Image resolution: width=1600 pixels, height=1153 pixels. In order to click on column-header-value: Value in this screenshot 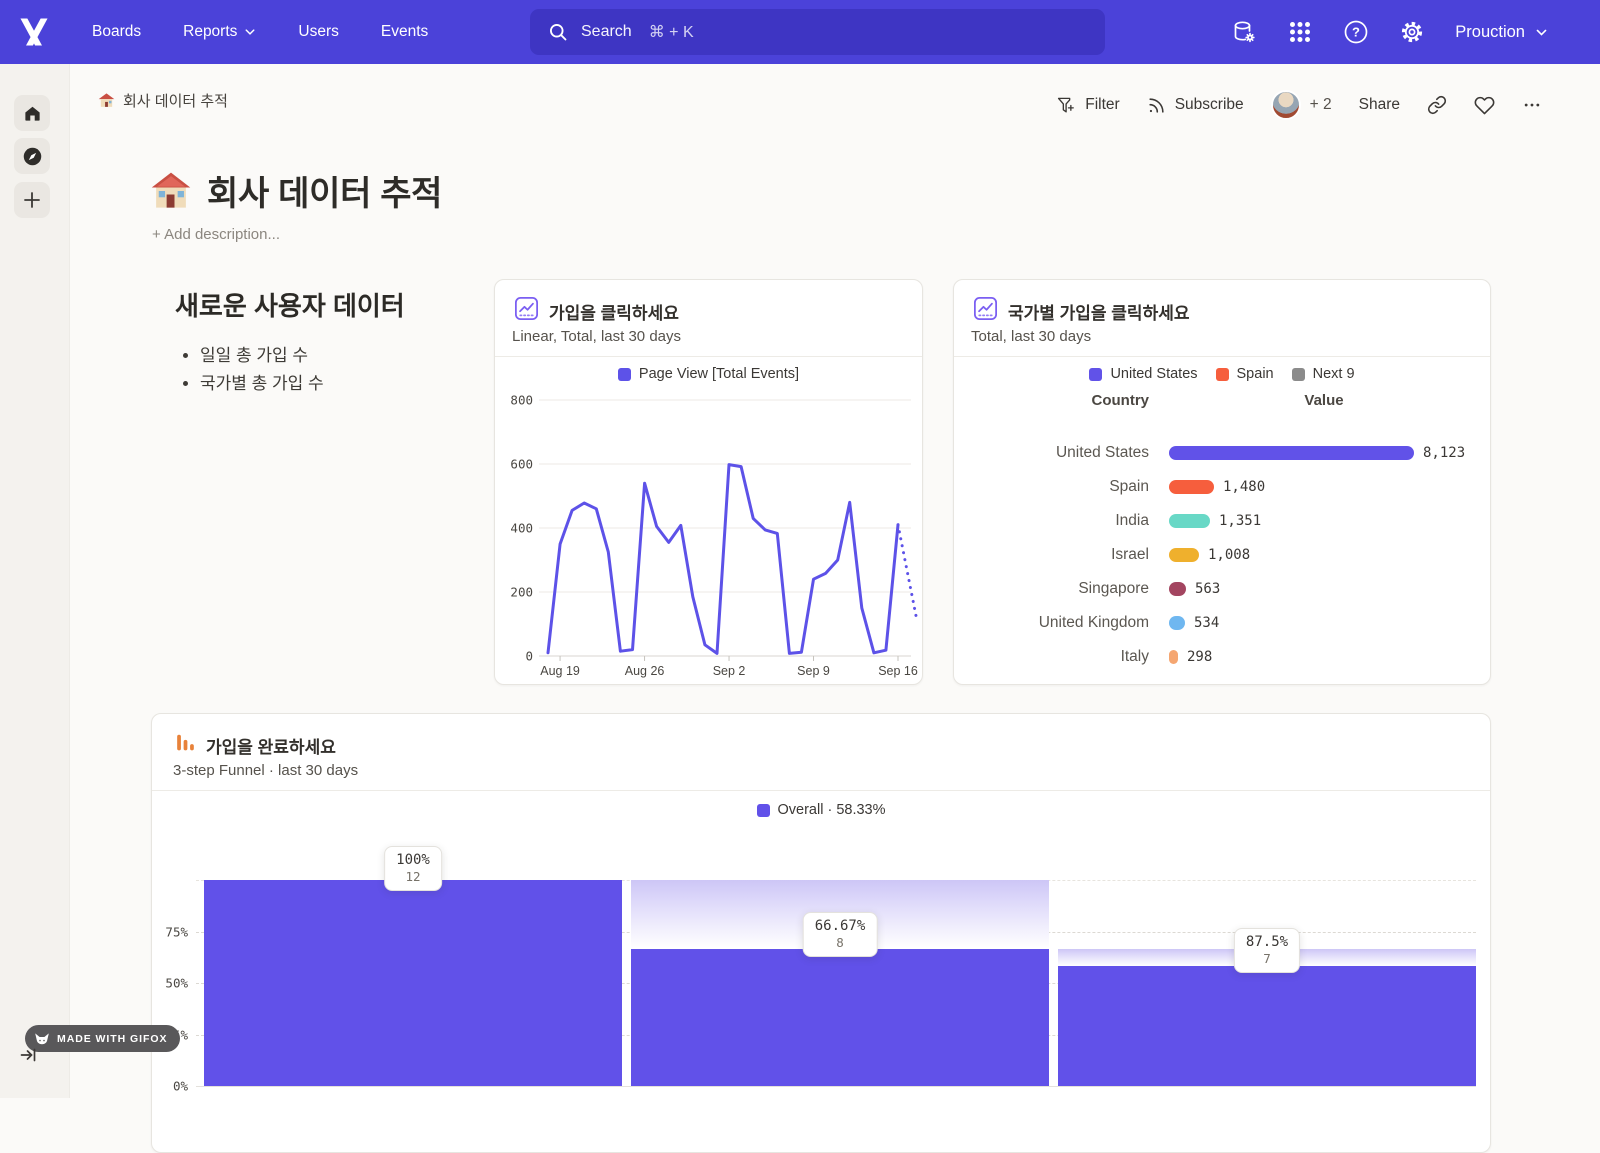, I will do `click(1324, 400)`.